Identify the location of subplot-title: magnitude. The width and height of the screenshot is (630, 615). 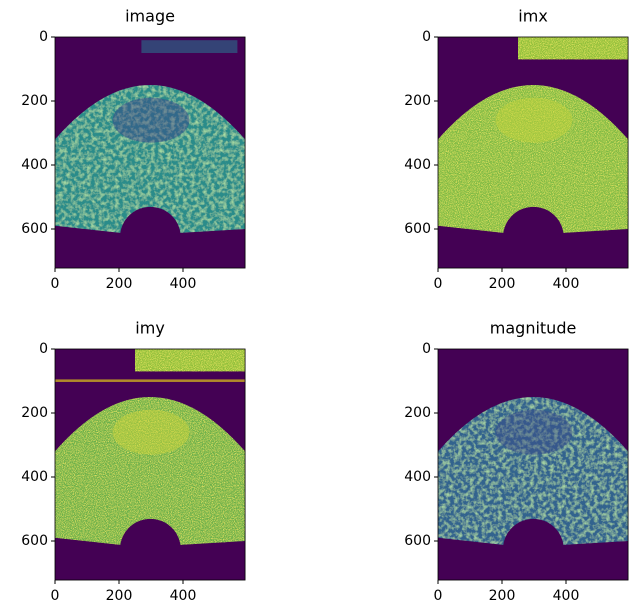
(533, 328).